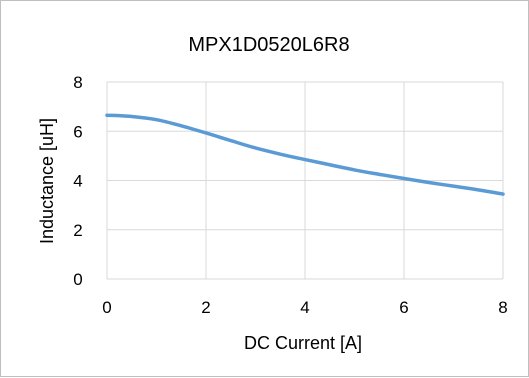 This screenshot has width=529, height=378. What do you see at coordinates (106, 307) in the screenshot?
I see `x-tick-label: 0` at bounding box center [106, 307].